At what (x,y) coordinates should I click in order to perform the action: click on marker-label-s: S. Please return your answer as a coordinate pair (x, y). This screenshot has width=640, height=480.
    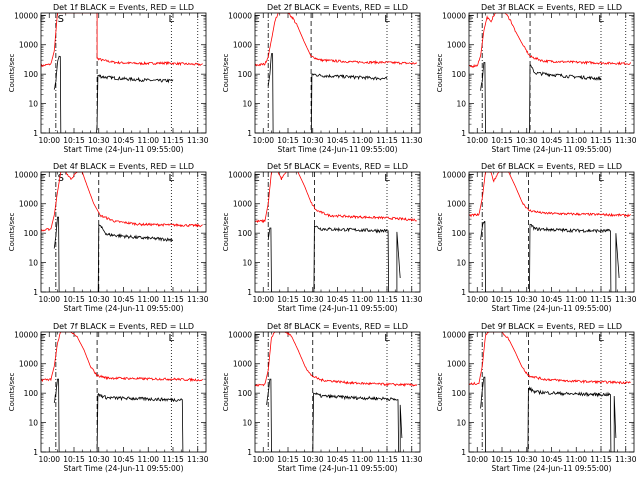
    Looking at the image, I should click on (61, 178).